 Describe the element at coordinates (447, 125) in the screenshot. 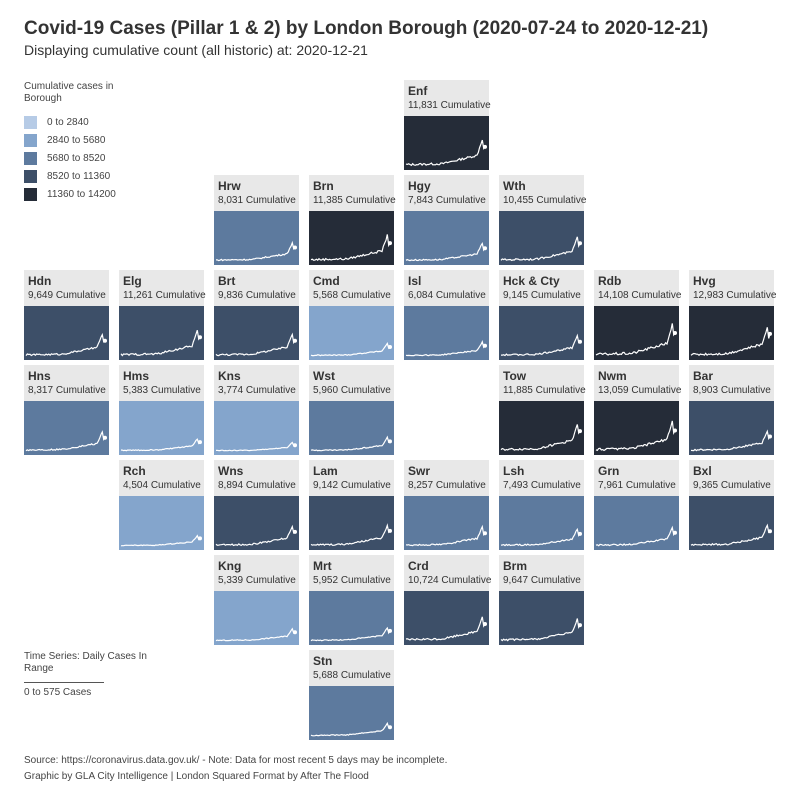

I see `borough-tile: Enf 11,831 Cumulative` at that location.